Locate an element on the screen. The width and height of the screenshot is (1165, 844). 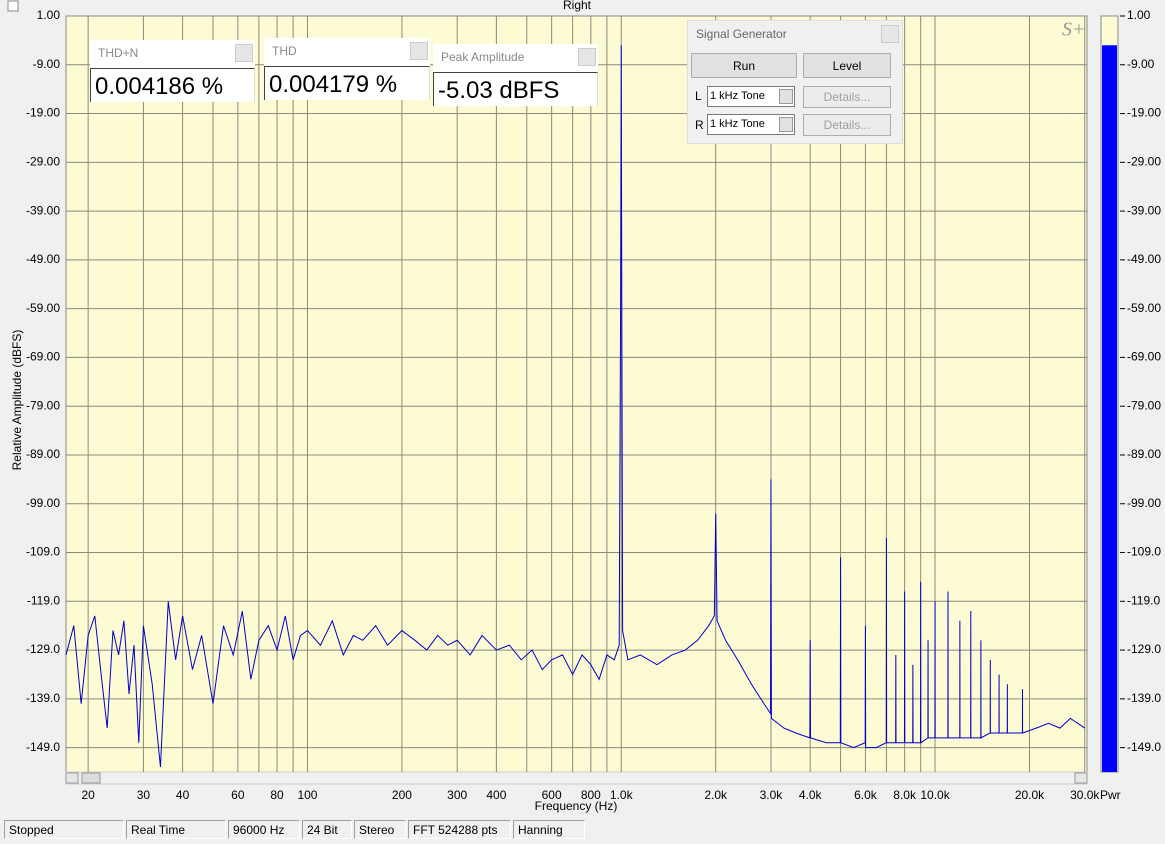
meter-tick-label: -9.00 is located at coordinates (1141, 64).